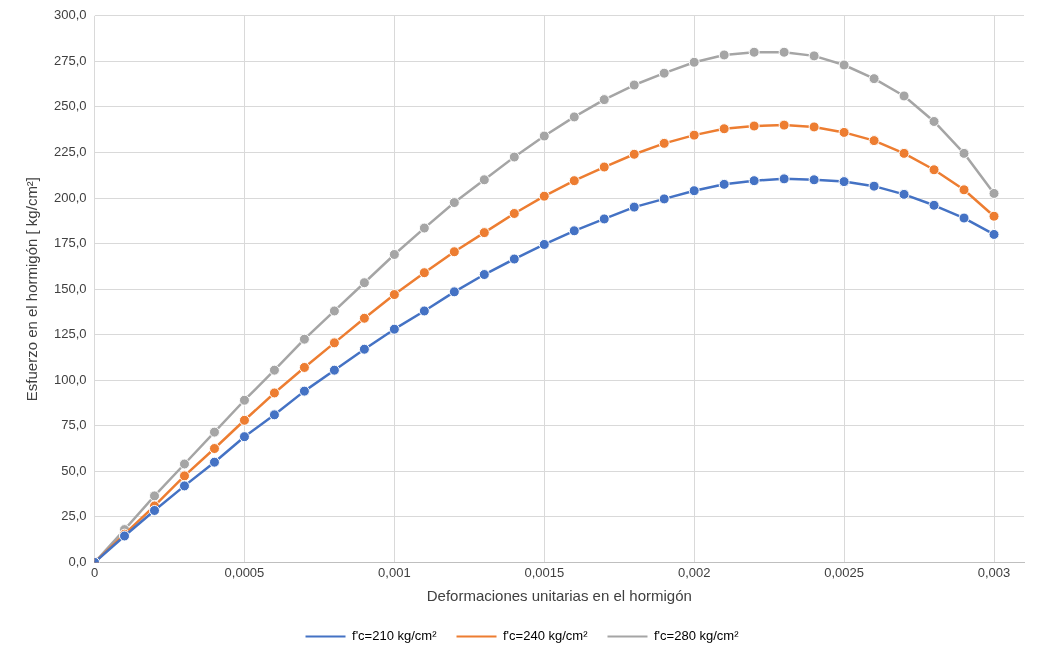 The image size is (1054, 663). What do you see at coordinates (994, 572) in the screenshot?
I see `x-tick-label: 0,003` at bounding box center [994, 572].